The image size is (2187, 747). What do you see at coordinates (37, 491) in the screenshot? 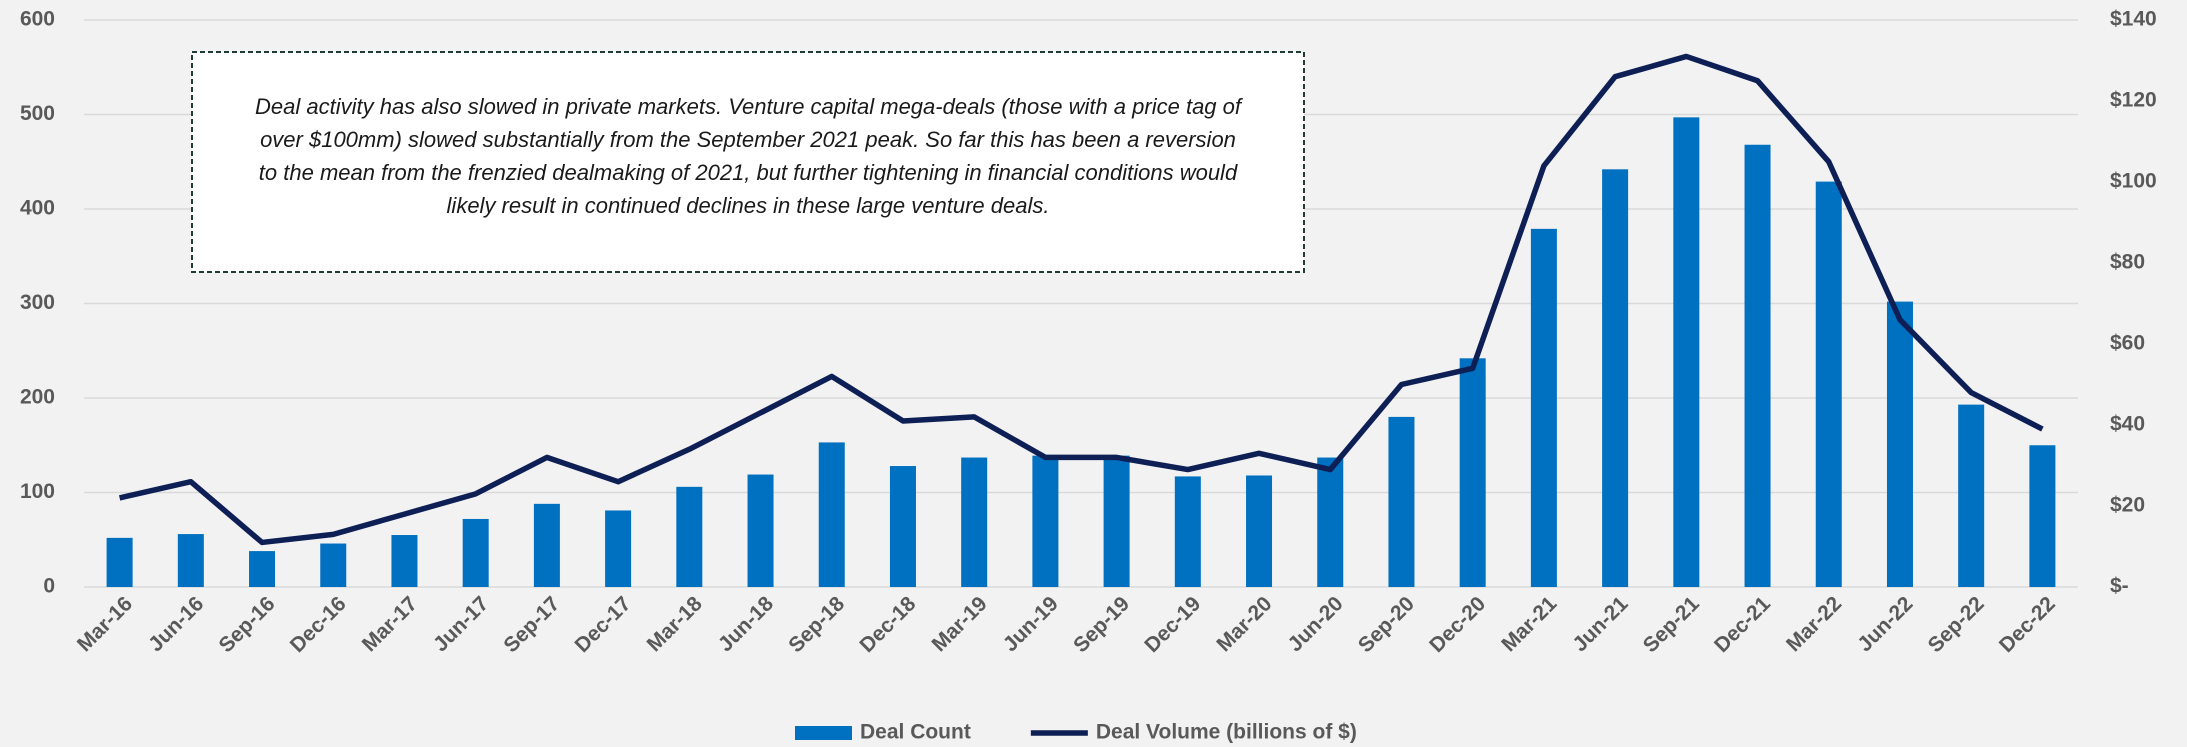
I see `y-tick-label: 100` at bounding box center [37, 491].